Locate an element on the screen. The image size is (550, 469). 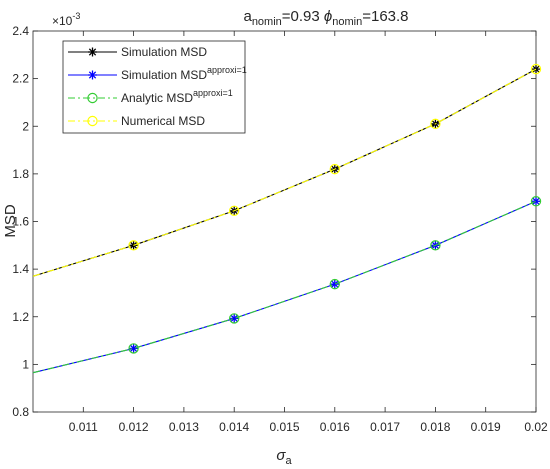
y-tick-label: 1.8 is located at coordinates (20, 174).